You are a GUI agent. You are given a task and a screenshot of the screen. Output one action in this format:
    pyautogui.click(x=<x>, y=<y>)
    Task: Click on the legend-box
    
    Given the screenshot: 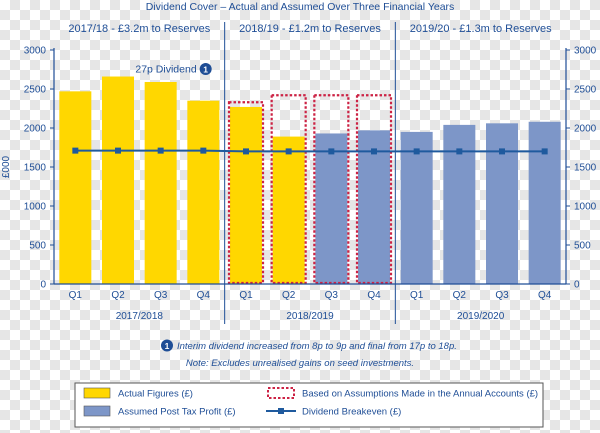 What is the action you would take?
    pyautogui.click(x=309, y=405)
    